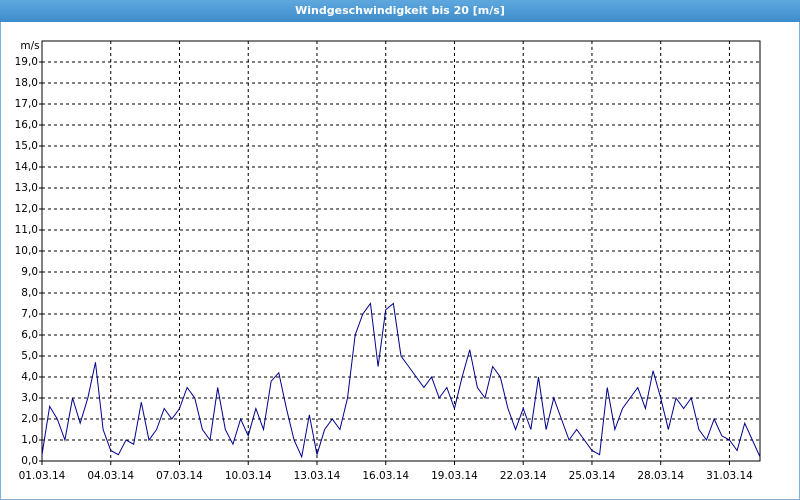 This screenshot has height=500, width=800. I want to click on x-tick-label: 16.03.14, so click(385, 476).